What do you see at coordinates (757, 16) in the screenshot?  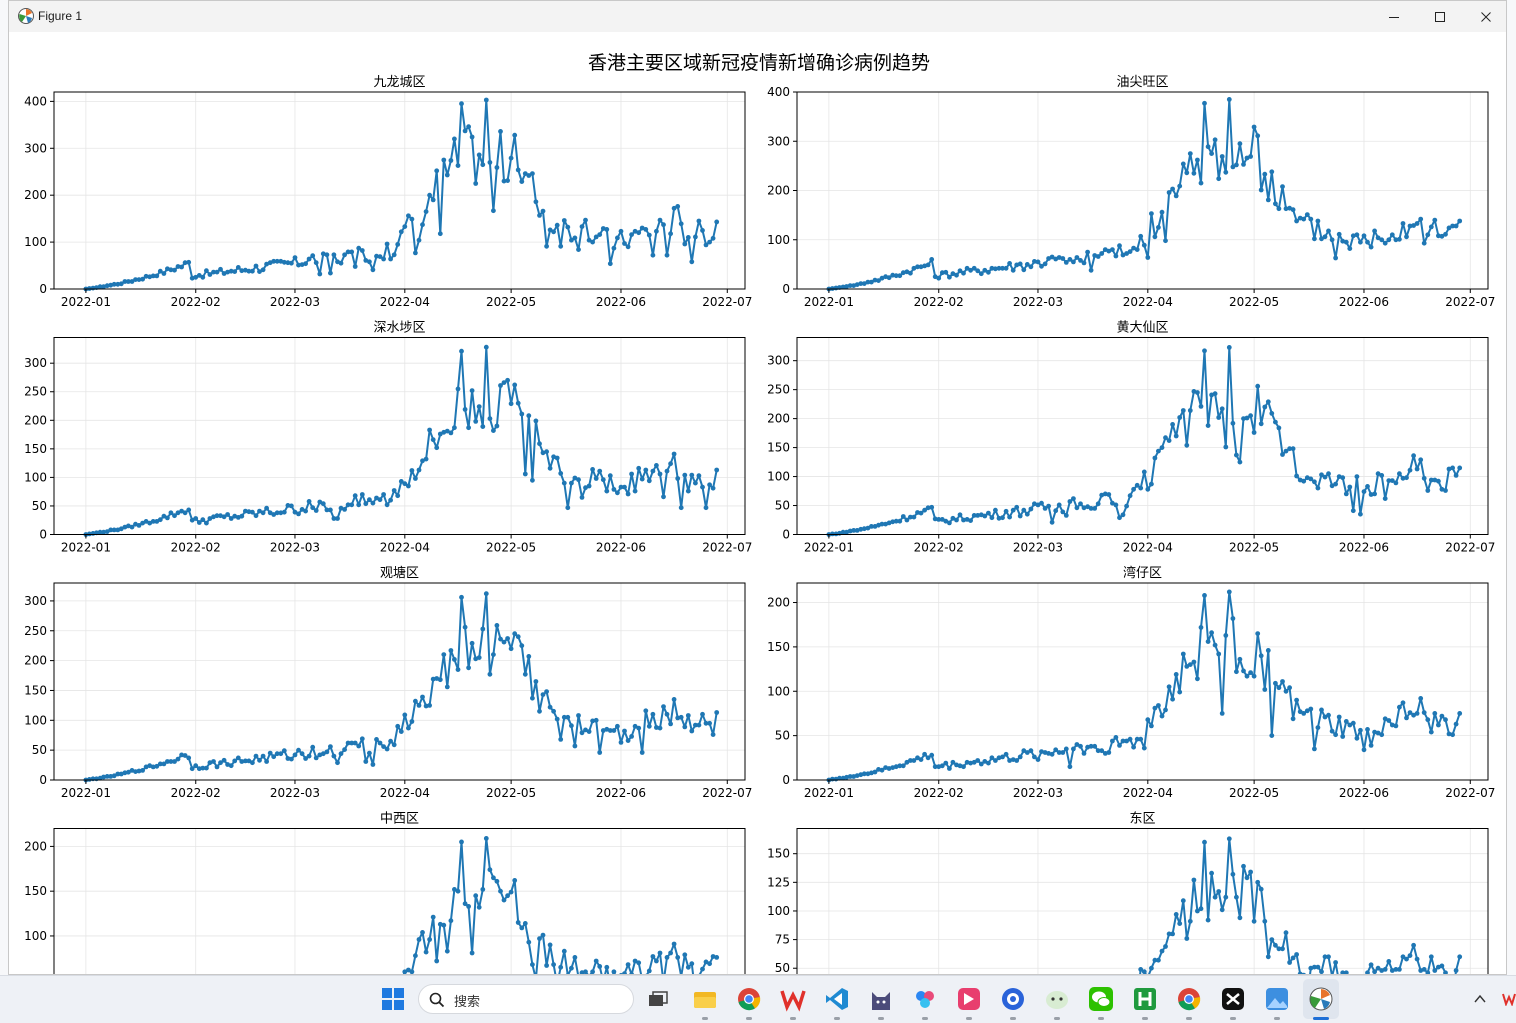 I see `title-bar: Figure 1` at bounding box center [757, 16].